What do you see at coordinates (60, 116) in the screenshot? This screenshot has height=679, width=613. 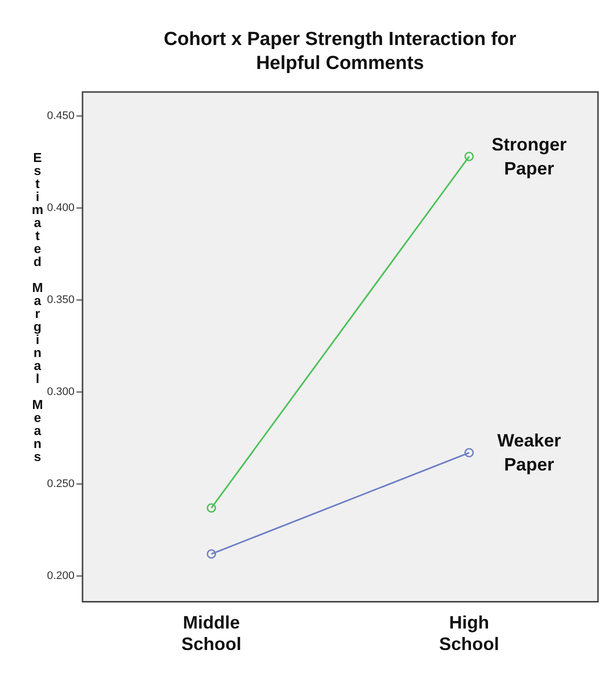 I see `y-tick-label: 0.450` at bounding box center [60, 116].